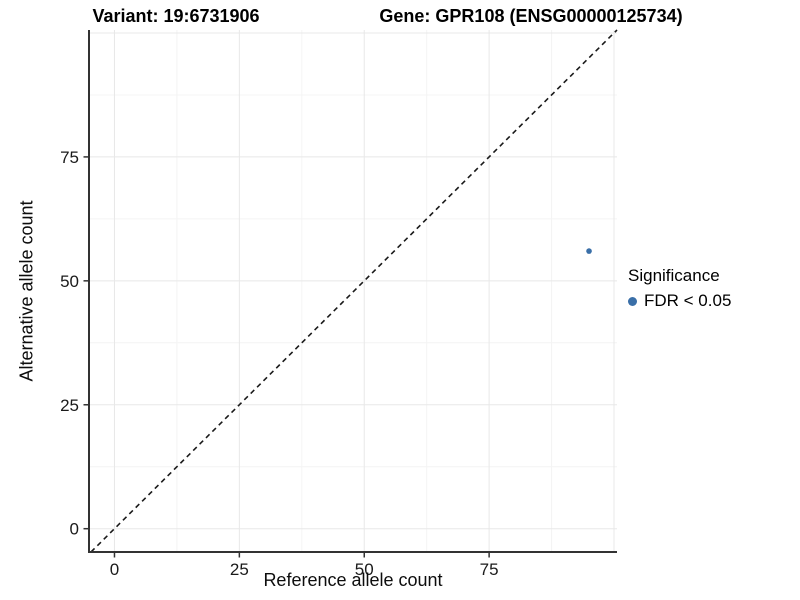 This screenshot has width=800, height=600. Describe the element at coordinates (364, 569) in the screenshot. I see `x-tick-label: 50` at that location.